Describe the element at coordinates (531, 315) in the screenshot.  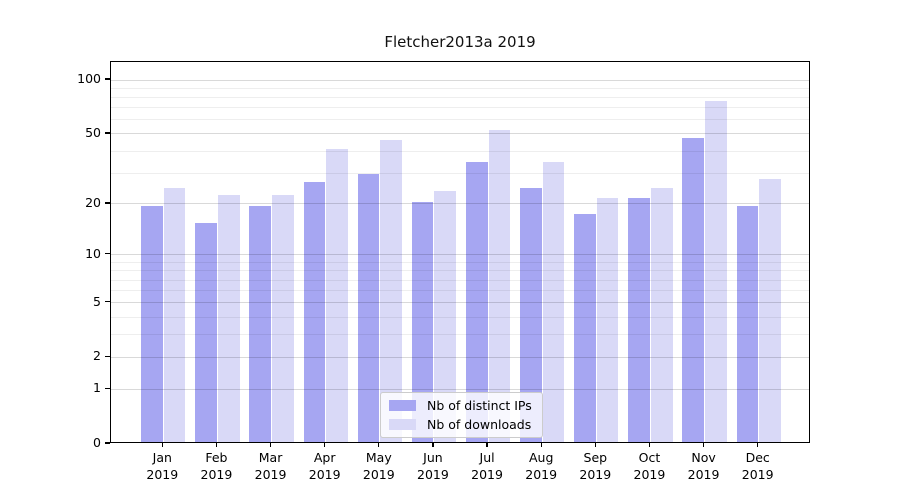
I see `bar-aug-ips` at that location.